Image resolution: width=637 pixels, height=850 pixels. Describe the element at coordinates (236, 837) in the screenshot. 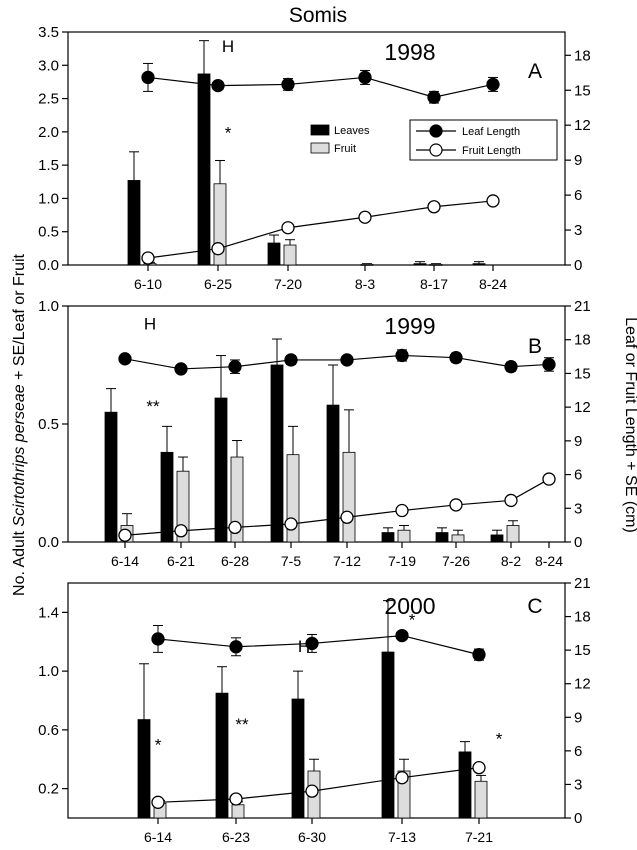

I see `category-label: 6-23` at that location.